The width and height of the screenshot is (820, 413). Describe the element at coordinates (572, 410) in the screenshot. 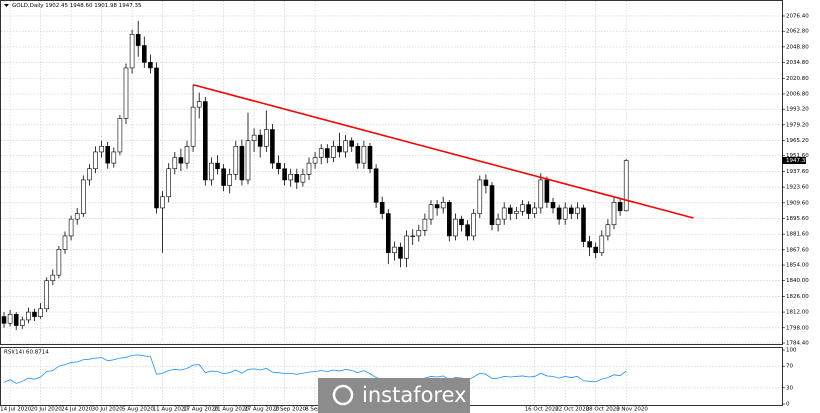

I see `x-tick-label: 22 Oct 2020` at that location.